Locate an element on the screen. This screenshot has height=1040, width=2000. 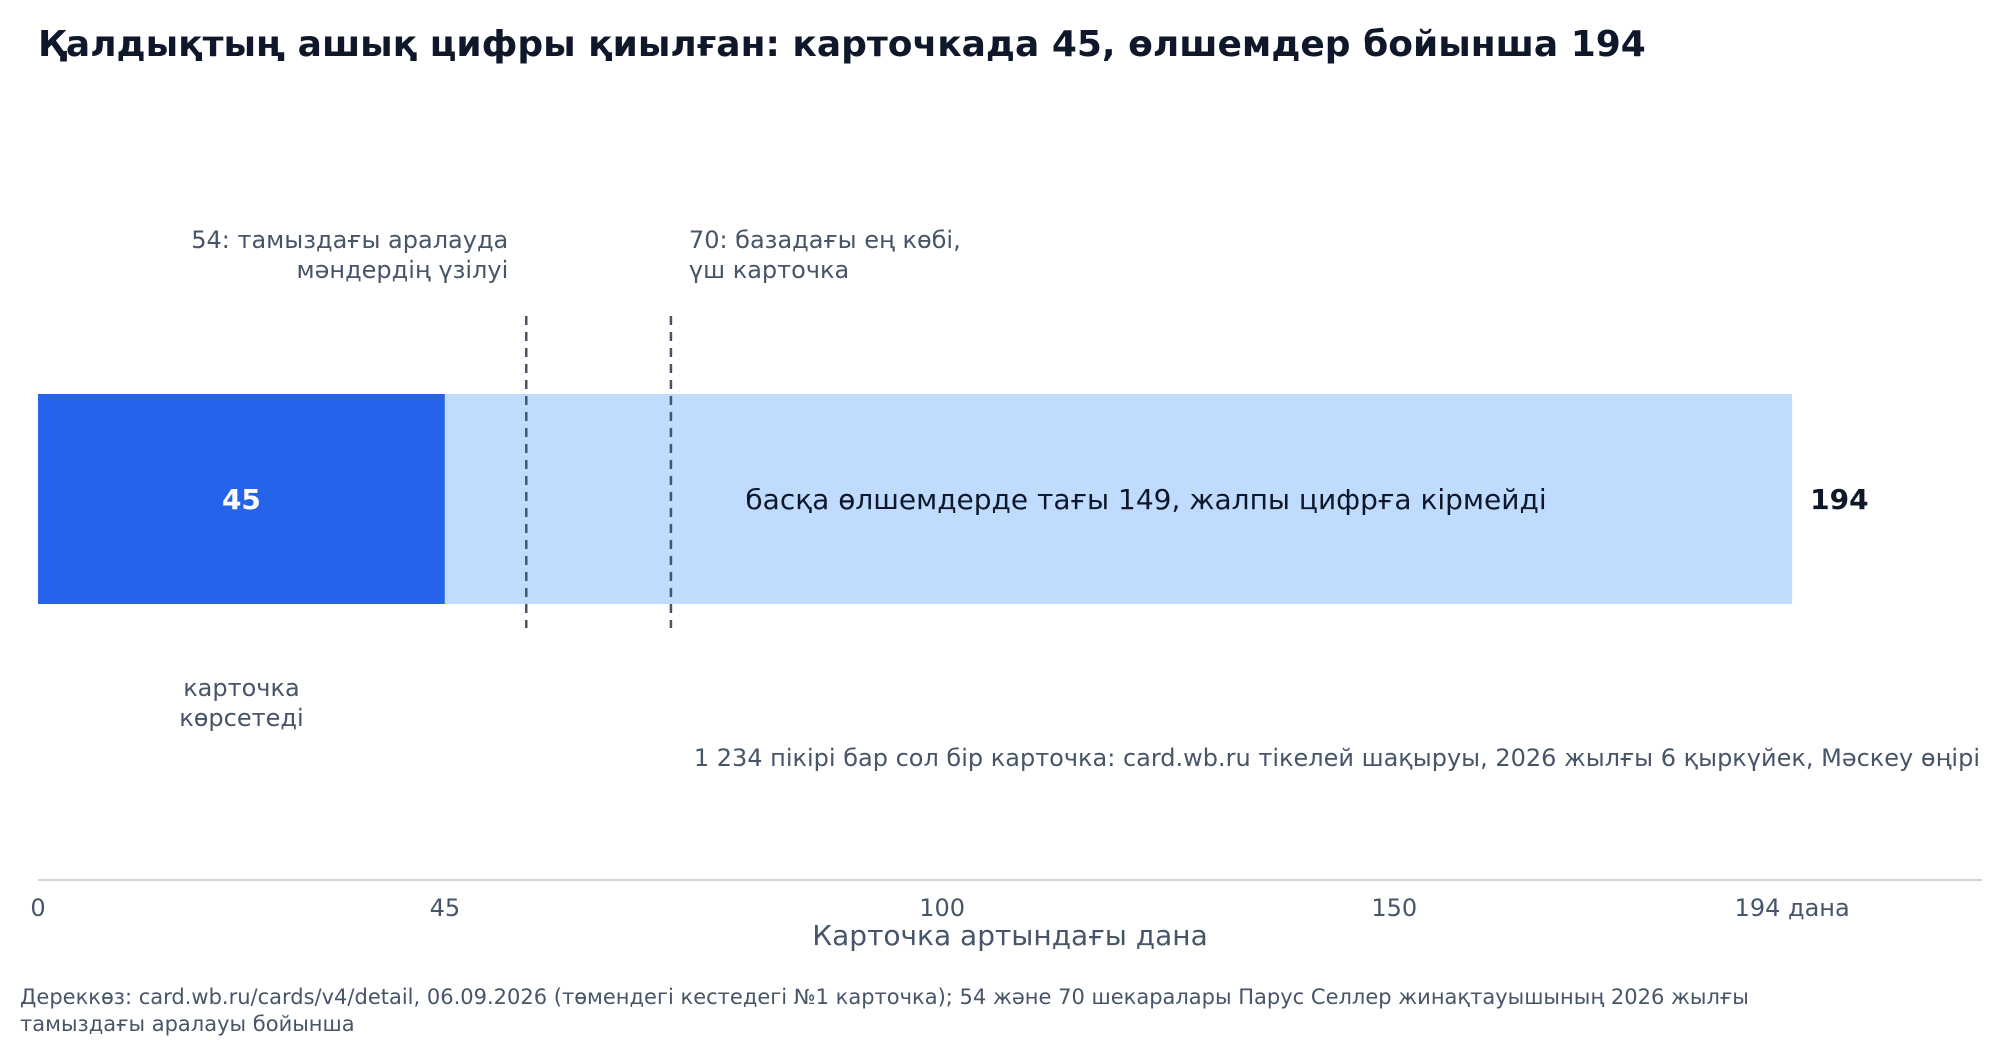
x-axis-label: Карточка артындағы дана is located at coordinates (1009, 935).